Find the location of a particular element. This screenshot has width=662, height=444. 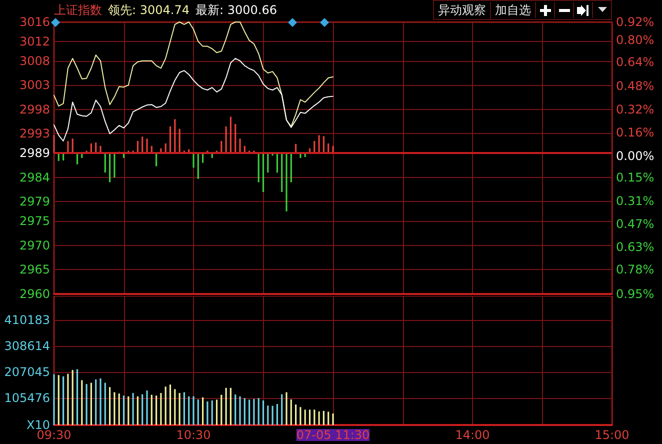

y-tick-label: 2979 is located at coordinates (34, 201).